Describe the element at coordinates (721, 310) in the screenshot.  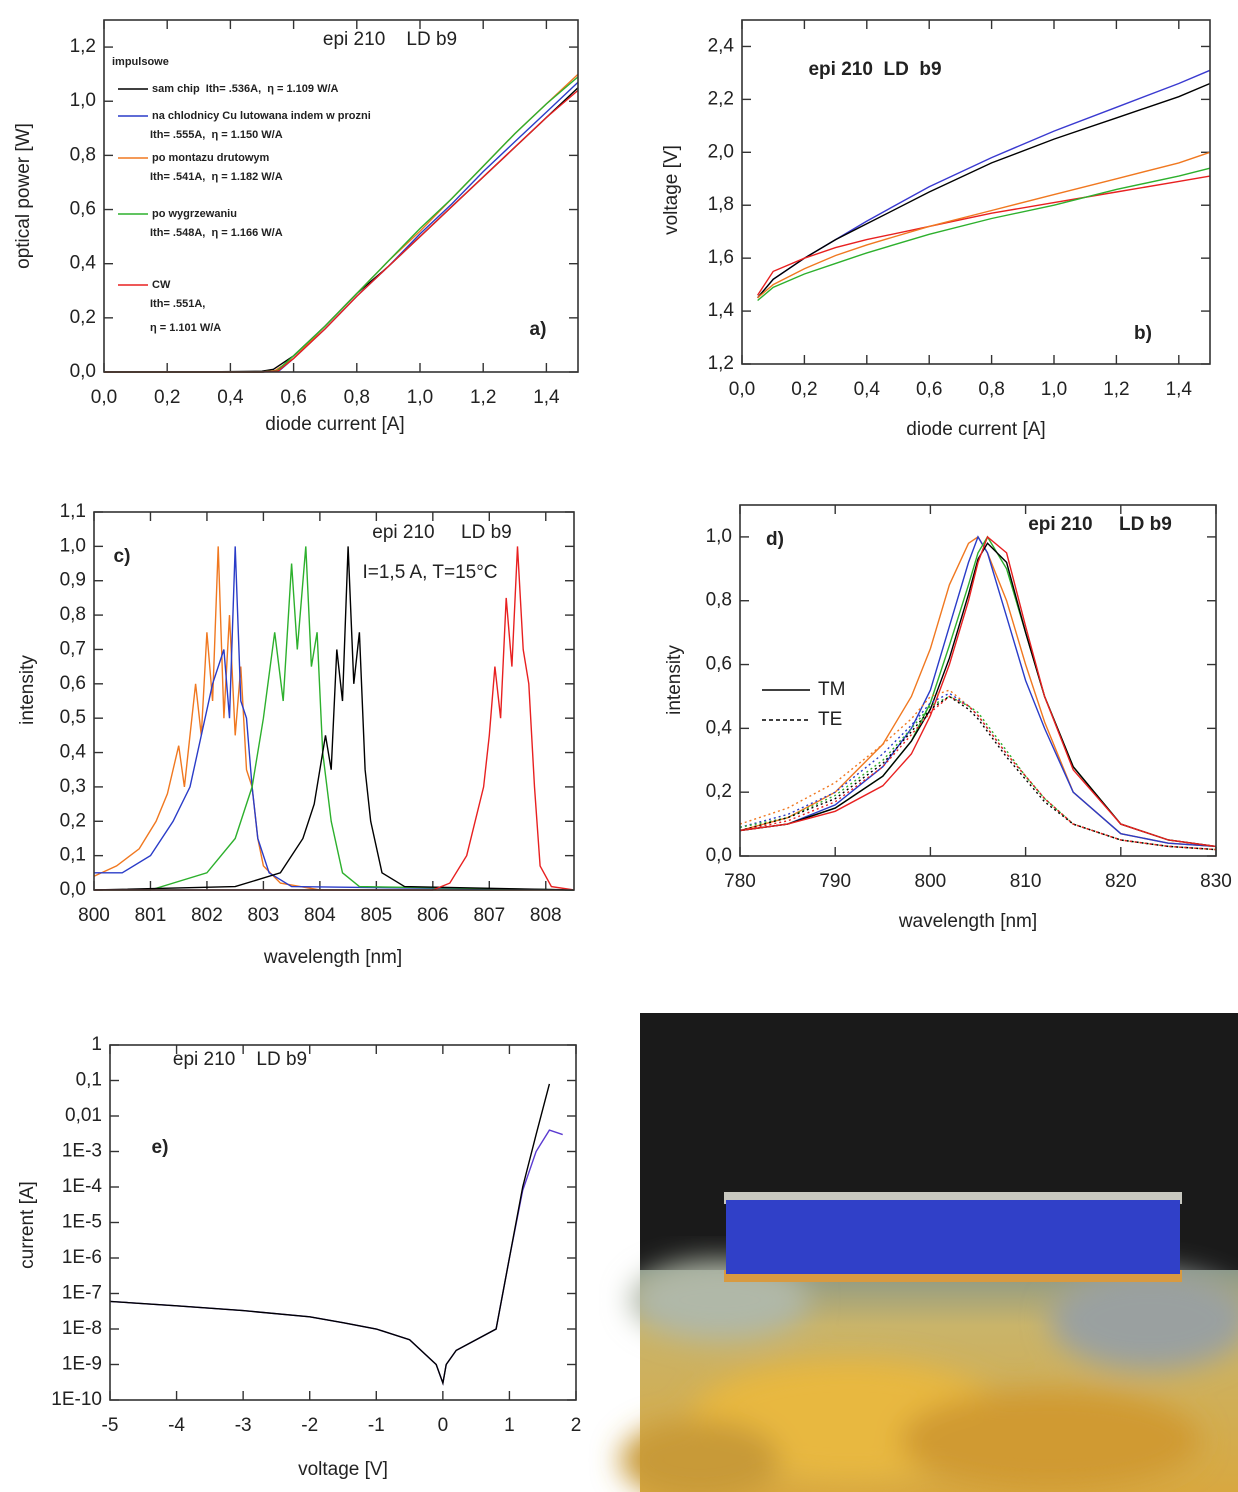
I see `y-tick-label: 1,4` at that location.